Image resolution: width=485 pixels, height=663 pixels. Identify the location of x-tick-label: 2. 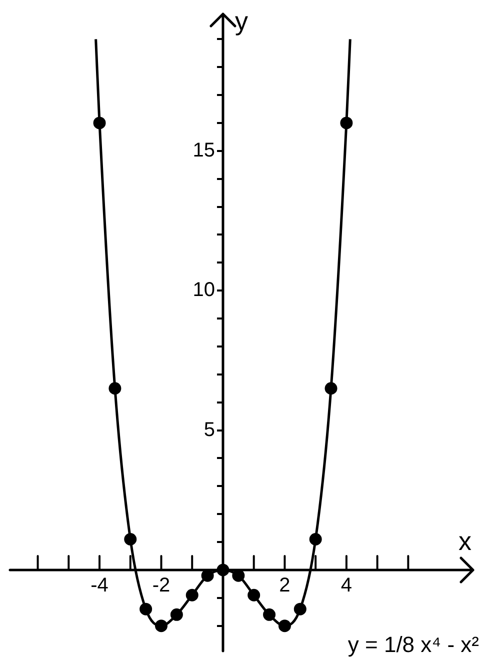
(284, 585).